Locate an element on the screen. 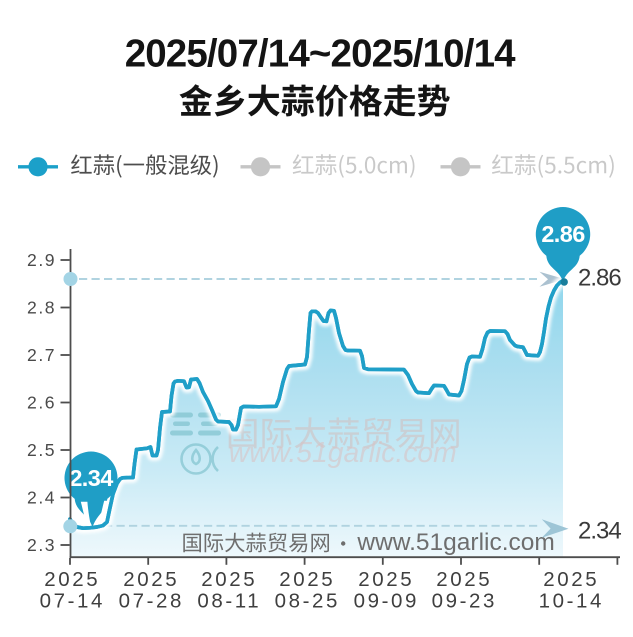  svg-text: 10-14 is located at coordinates (571, 601).